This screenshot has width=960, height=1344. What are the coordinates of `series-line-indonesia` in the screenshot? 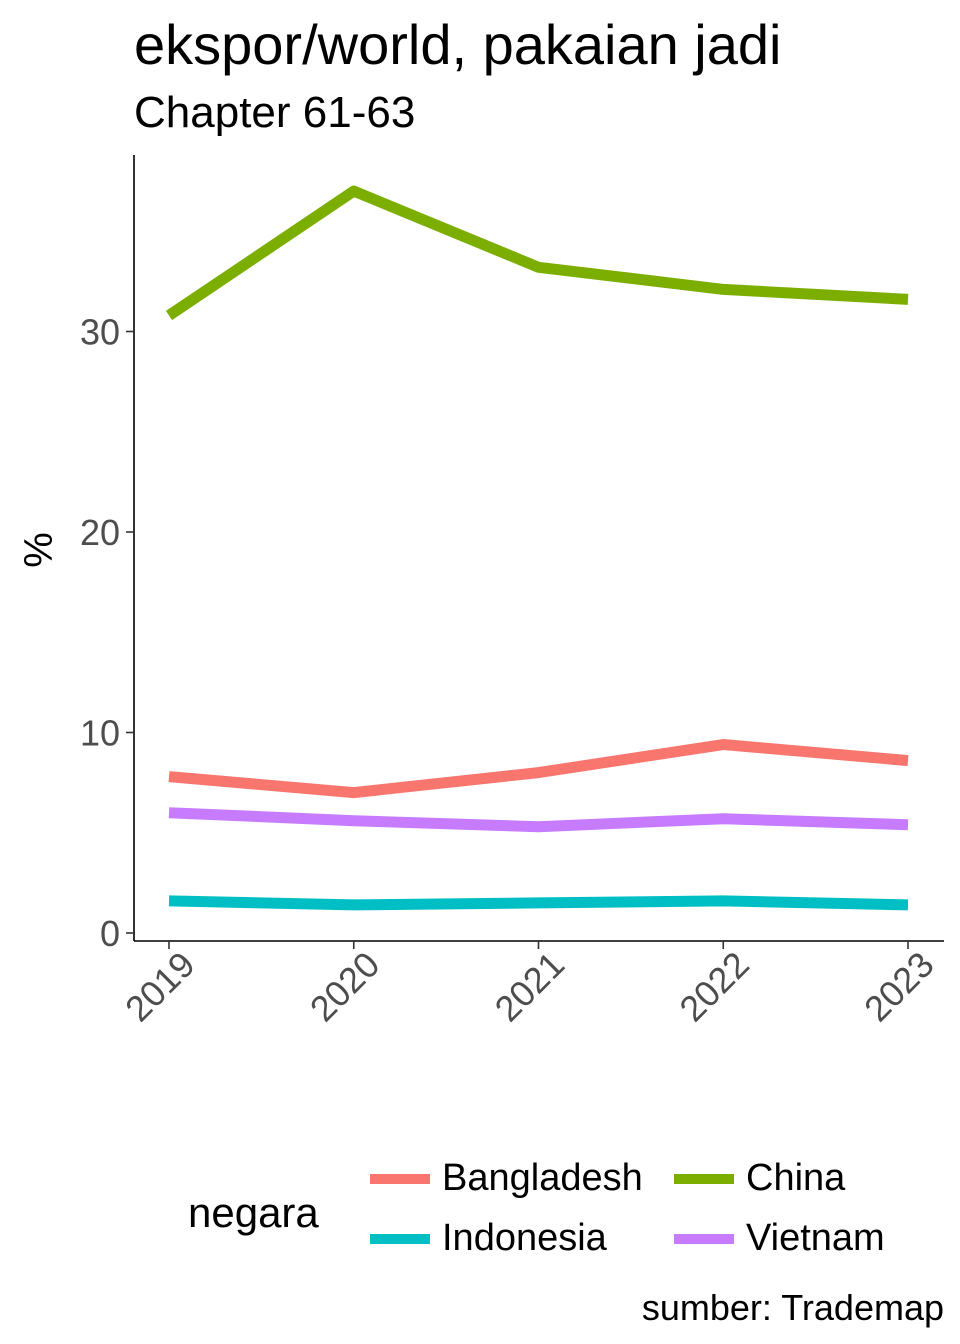 It's located at (538, 903).